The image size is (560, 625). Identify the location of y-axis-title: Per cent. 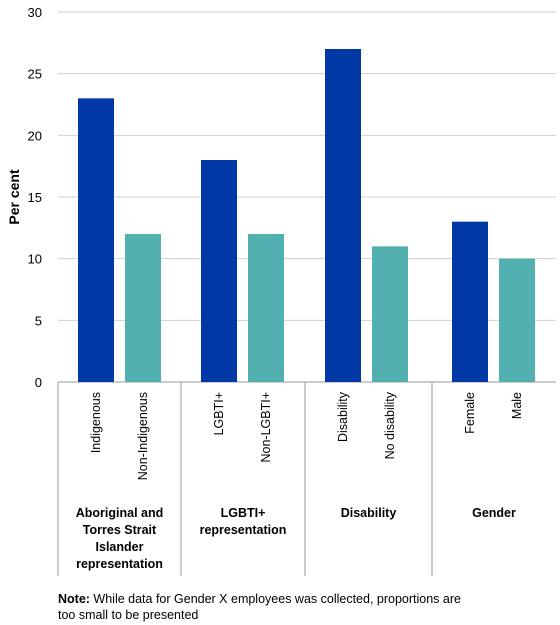
(14, 197).